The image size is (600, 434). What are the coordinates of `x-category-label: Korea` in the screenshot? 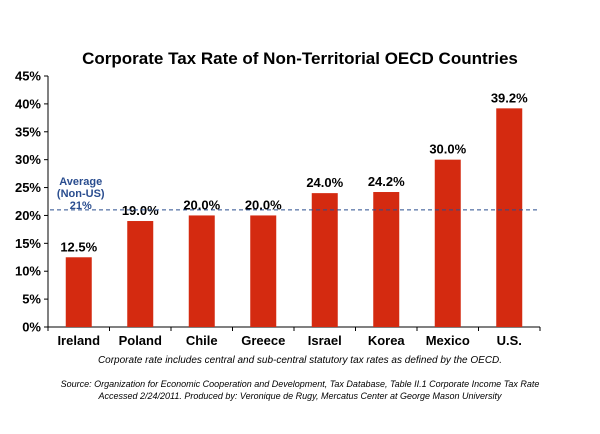 It's located at (387, 340).